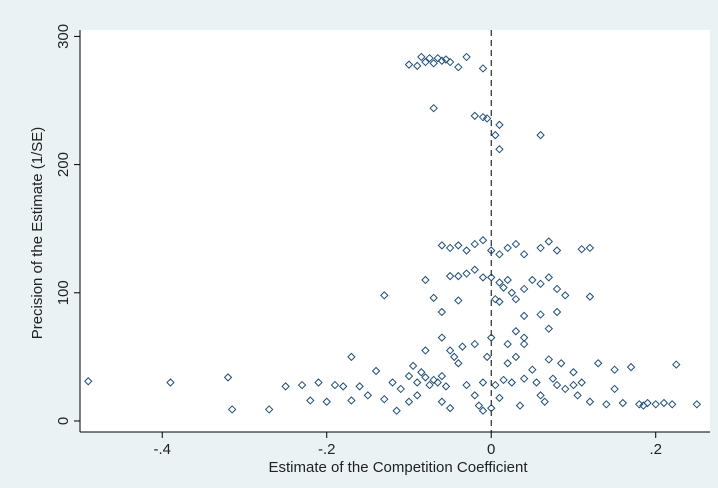  What do you see at coordinates (37, 233) in the screenshot?
I see `y-axis-title: Precision of the Estimate (1/SE)` at bounding box center [37, 233].